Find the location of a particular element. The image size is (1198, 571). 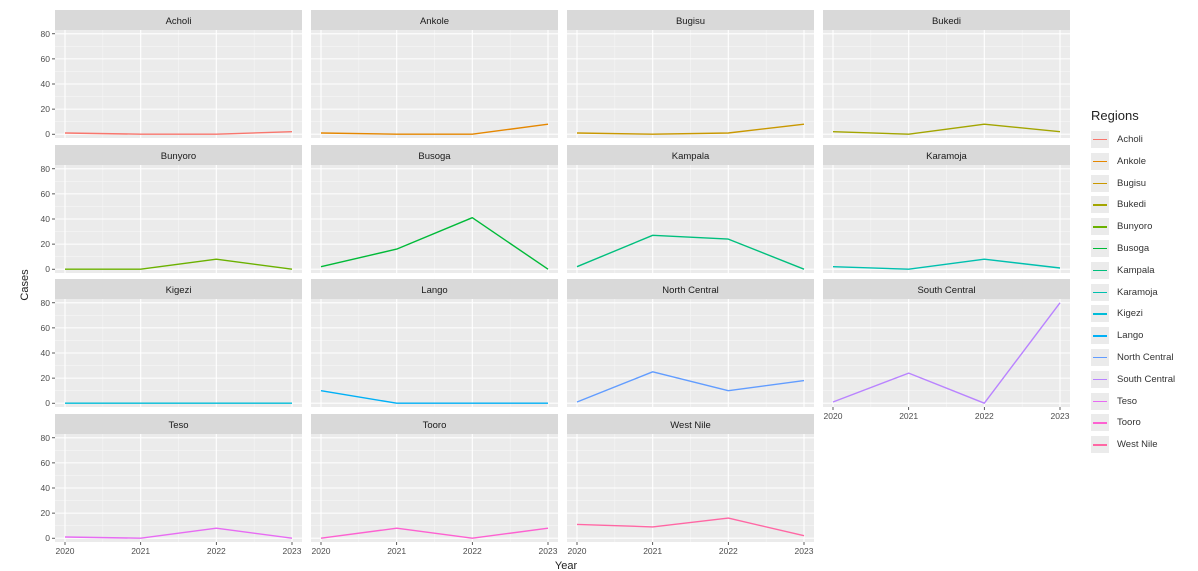

legend-label: North Central is located at coordinates (1145, 357).